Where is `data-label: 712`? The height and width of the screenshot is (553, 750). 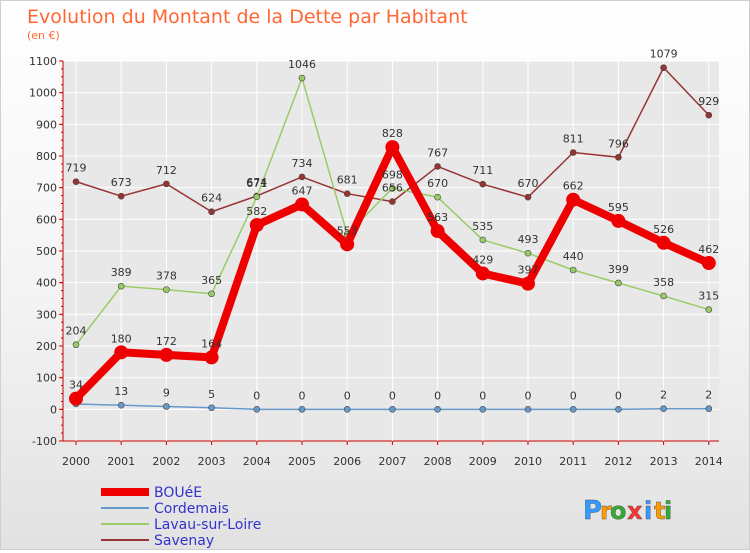 data-label: 712 is located at coordinates (166, 170).